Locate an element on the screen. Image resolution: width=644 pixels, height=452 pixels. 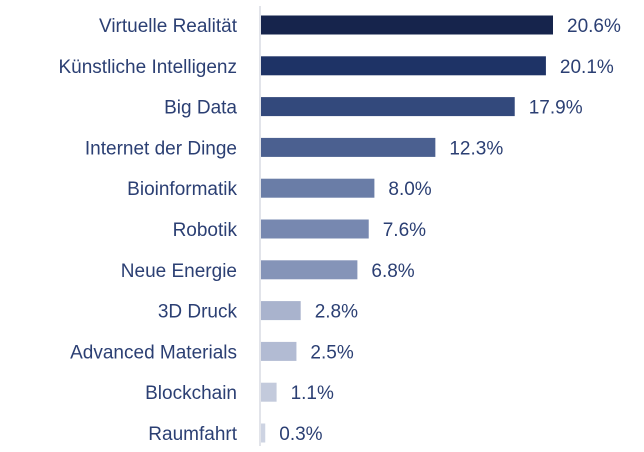
category-label: Advanced Materials is located at coordinates (153, 352).